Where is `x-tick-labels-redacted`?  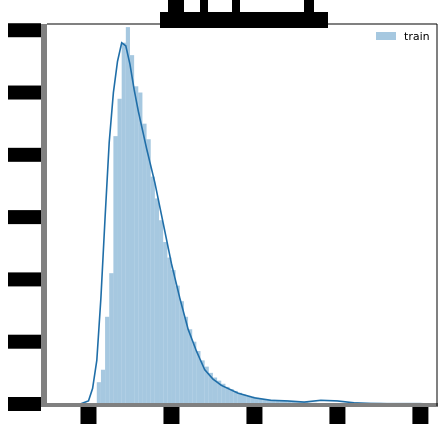
x-tick-labels-redacted is located at coordinates (254, 415).